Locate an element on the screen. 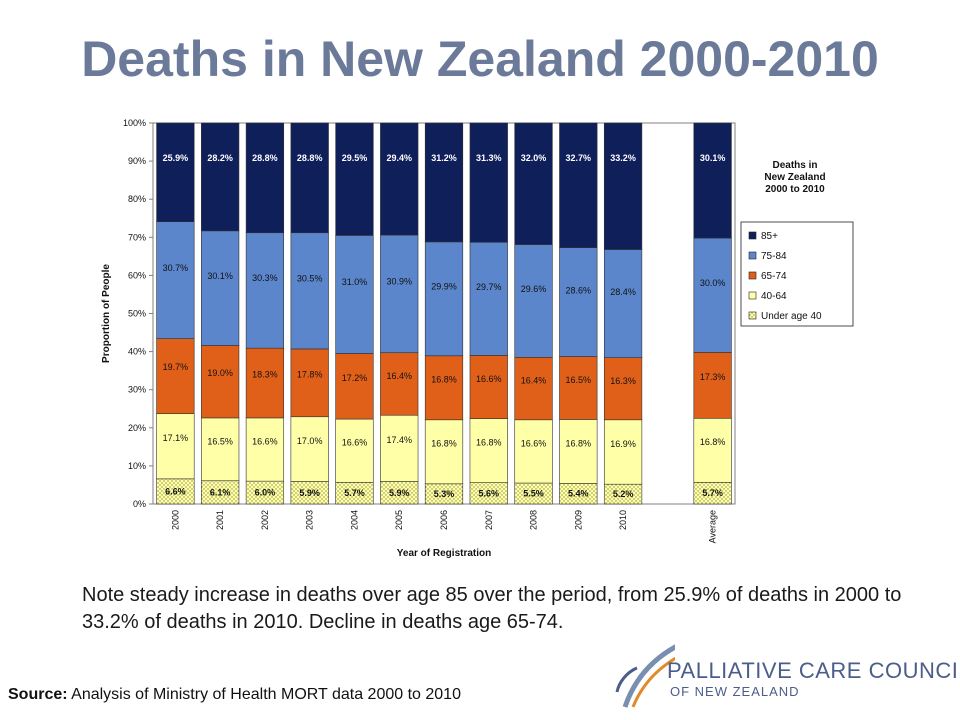 The image size is (960, 720). page-title: Deaths in New Zealand 2000-2010 is located at coordinates (480, 59).